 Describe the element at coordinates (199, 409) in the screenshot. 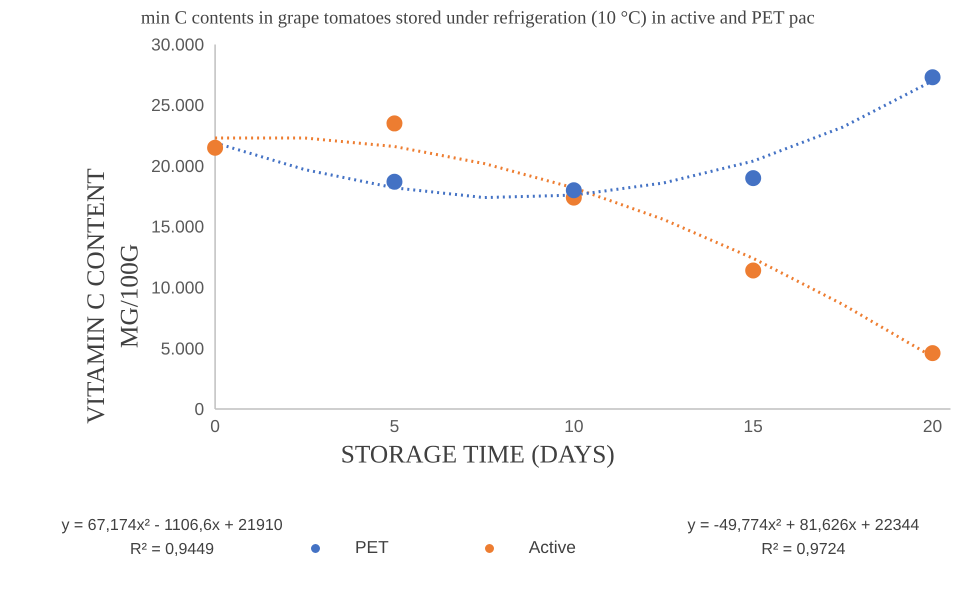

I see `y-tick-label: 0` at that location.